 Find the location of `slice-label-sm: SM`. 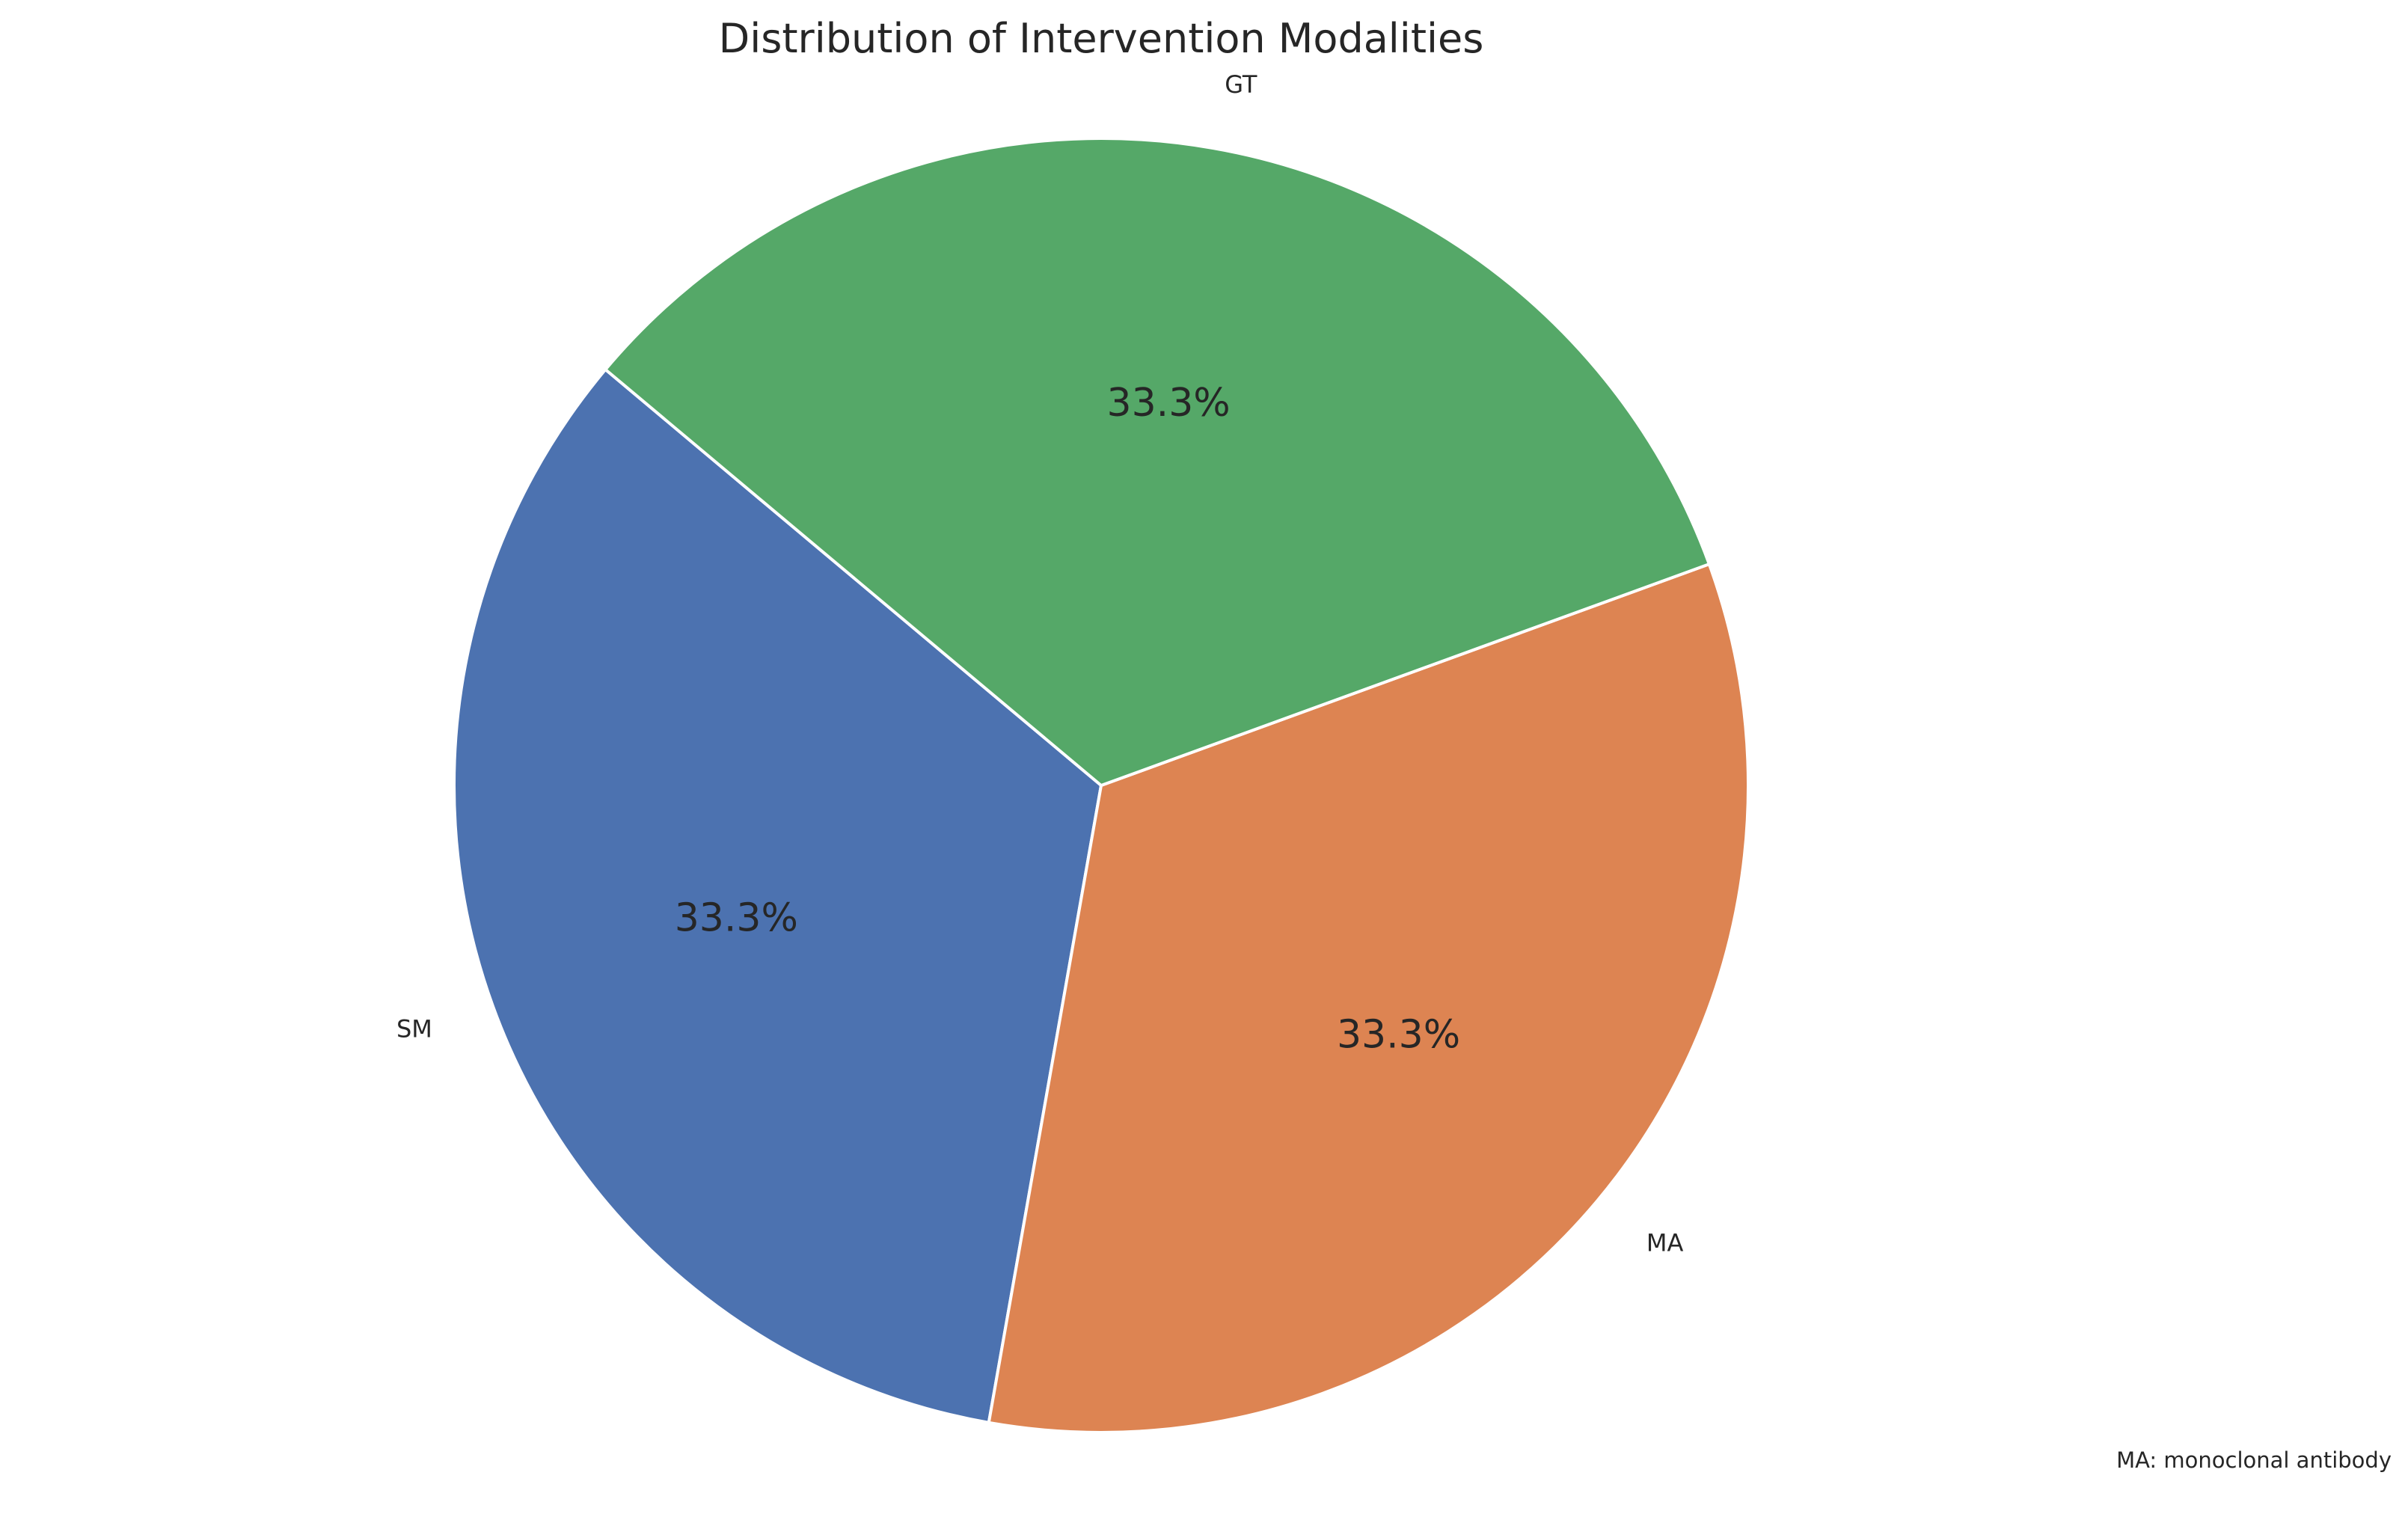

slice-label-sm: SM is located at coordinates (414, 1028).